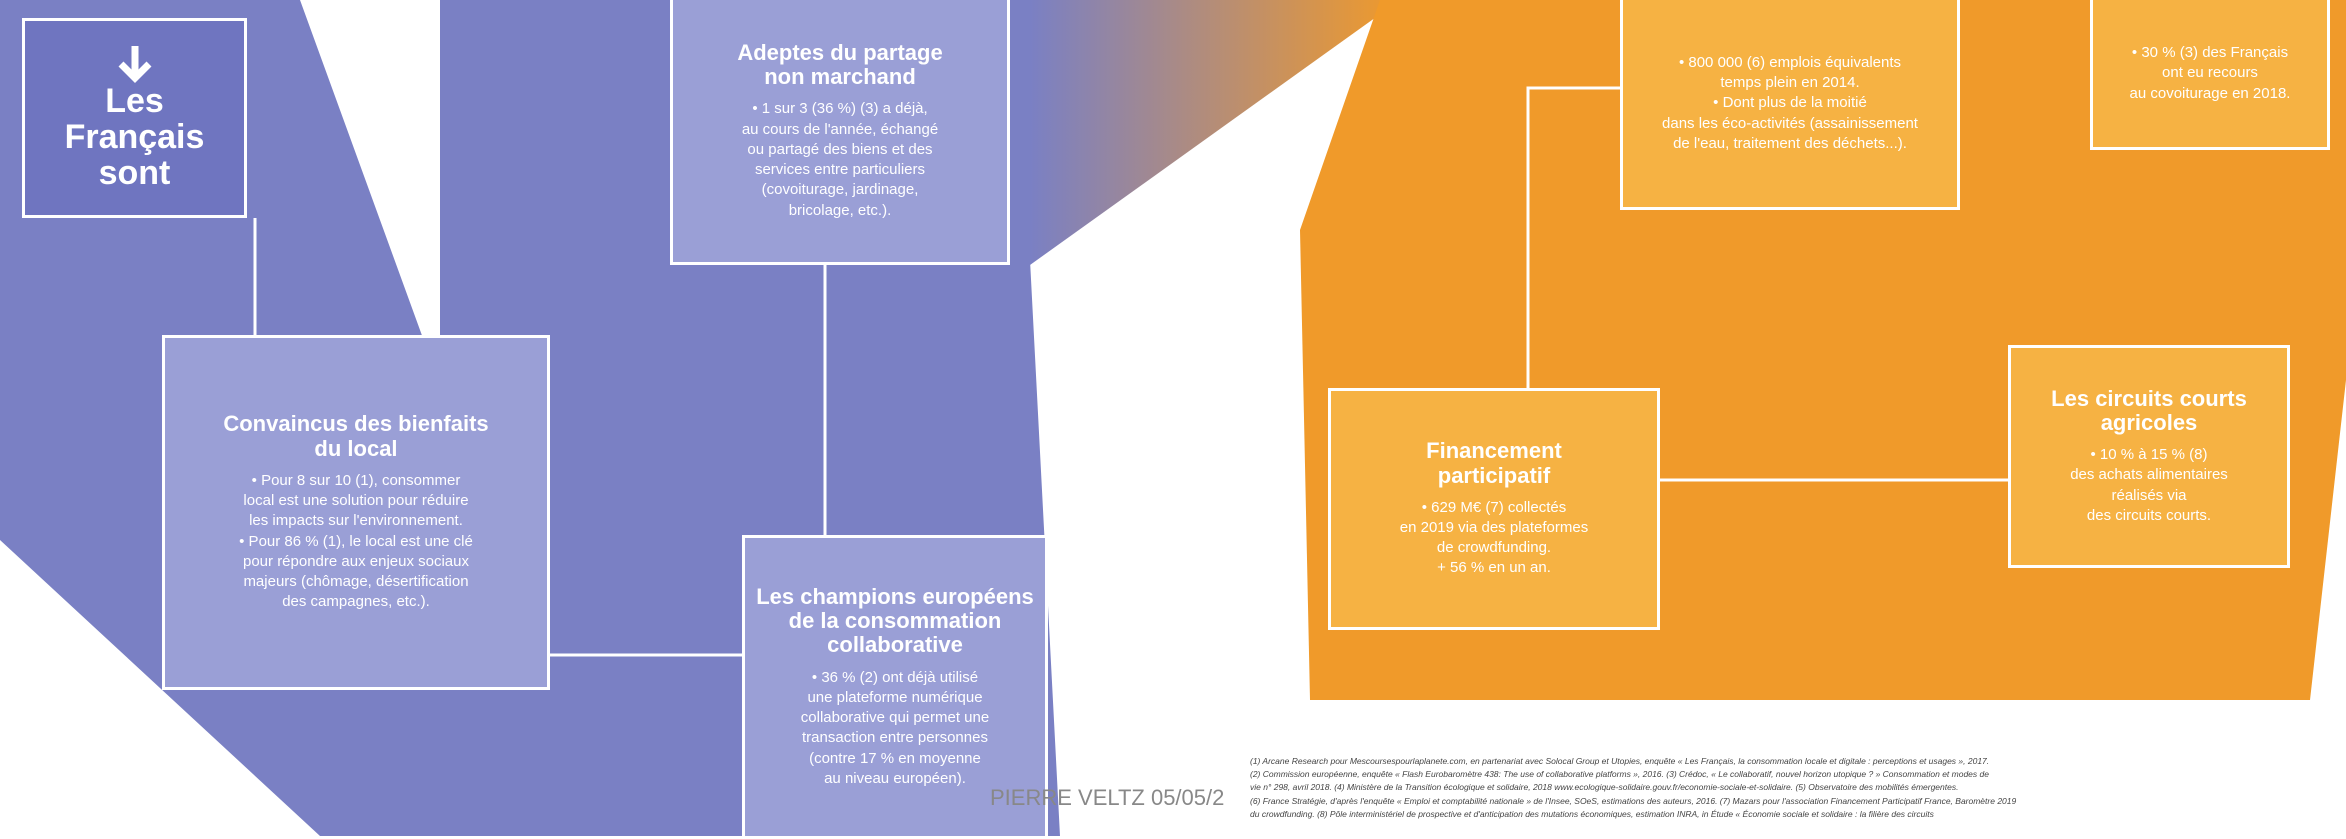 This screenshot has width=2346, height=839. I want to click on text-line: sont, so click(134, 172).